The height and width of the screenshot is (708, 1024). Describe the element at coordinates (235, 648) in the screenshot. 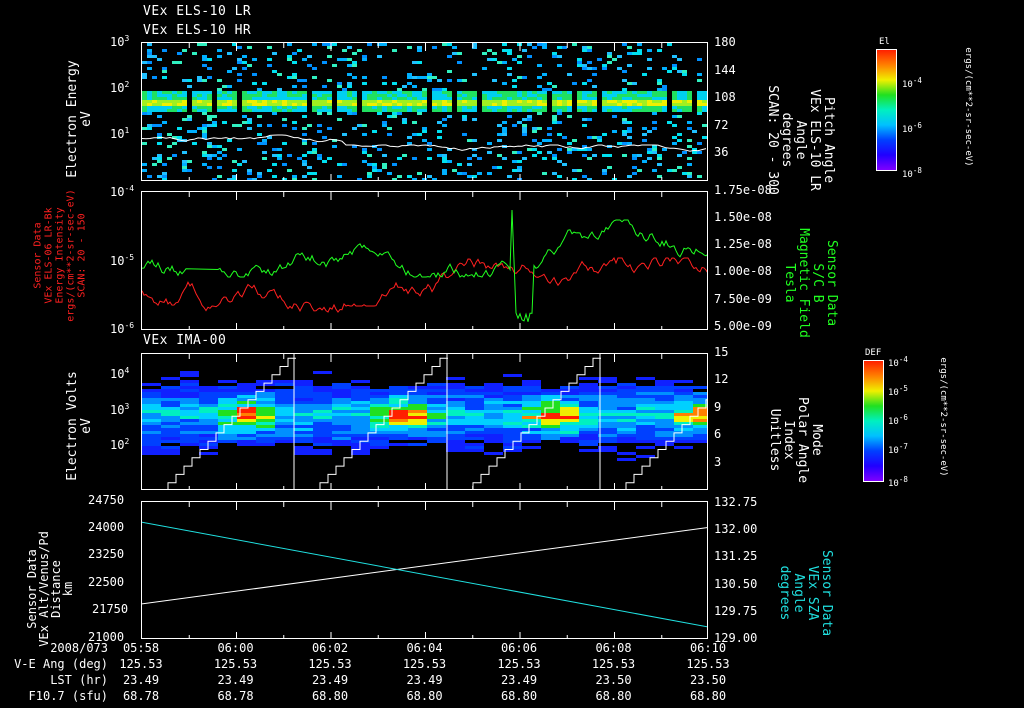

I see `footer-cell-time: 06:00` at that location.